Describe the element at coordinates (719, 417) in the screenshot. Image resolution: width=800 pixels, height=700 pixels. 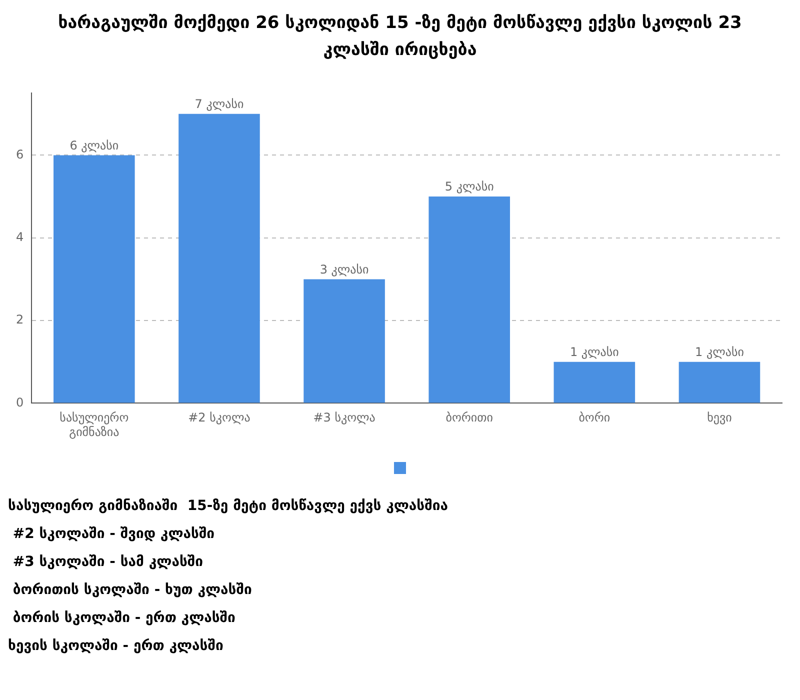
I see `x-tick-label: ხევი` at that location.